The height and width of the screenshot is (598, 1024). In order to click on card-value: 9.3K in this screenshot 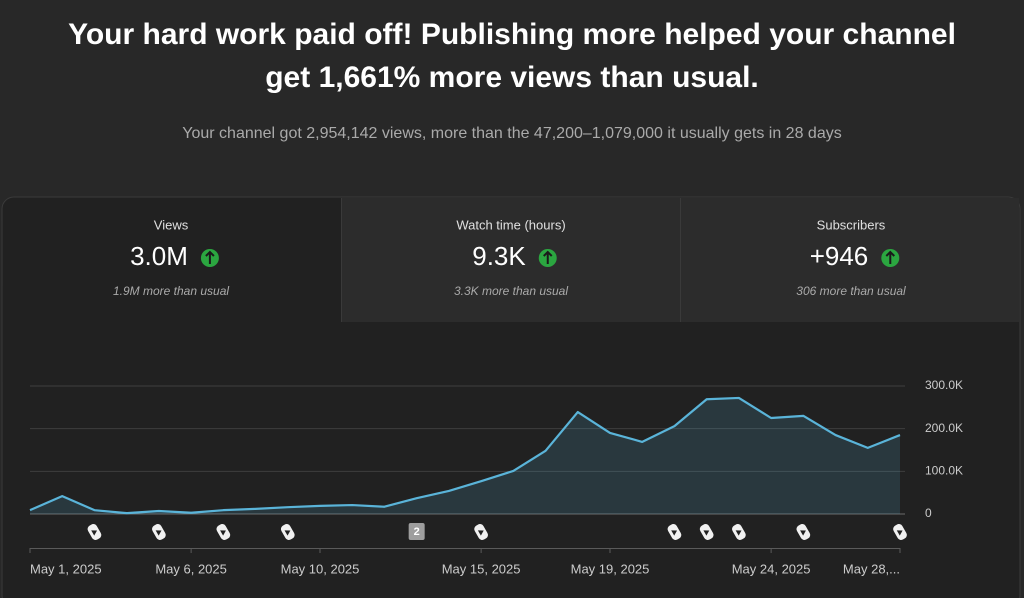, I will do `click(499, 256)`.